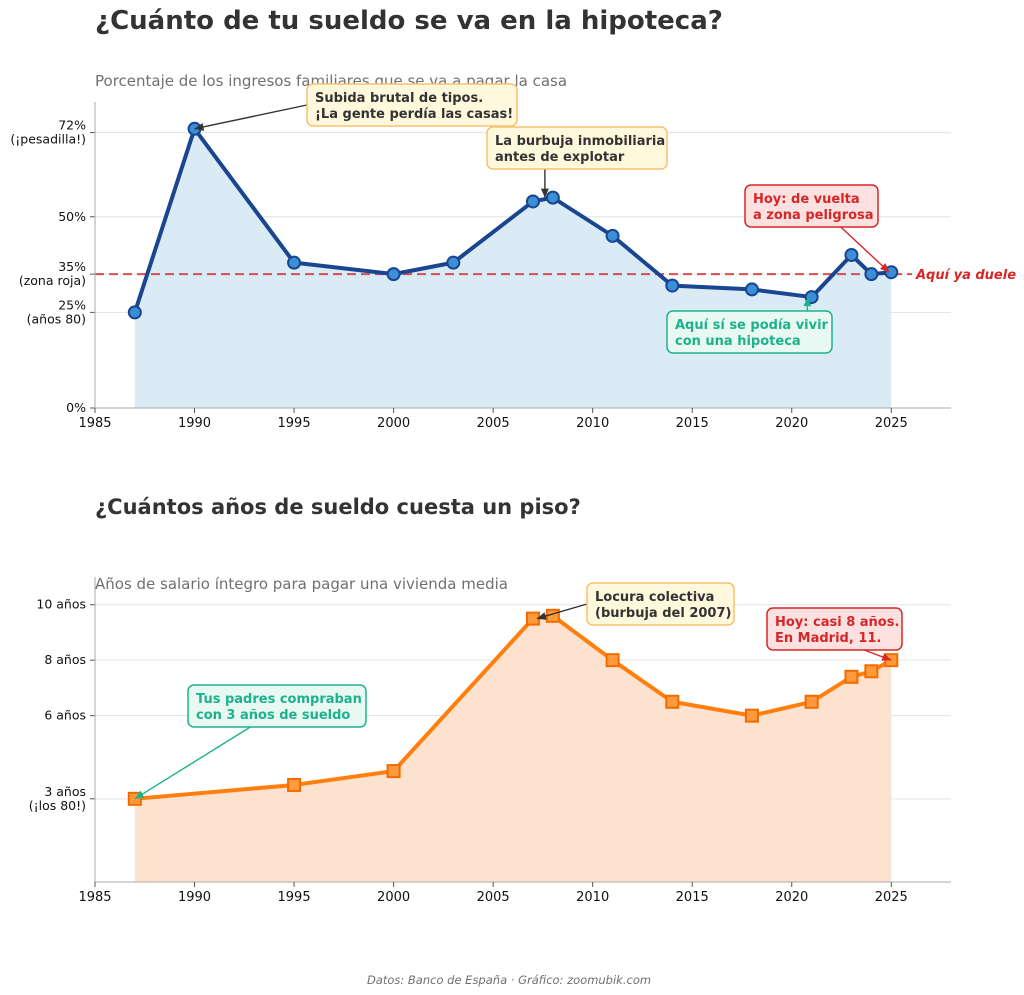  What do you see at coordinates (56, 318) in the screenshot?
I see `chart1-ytick-label: (años 80)` at bounding box center [56, 318].